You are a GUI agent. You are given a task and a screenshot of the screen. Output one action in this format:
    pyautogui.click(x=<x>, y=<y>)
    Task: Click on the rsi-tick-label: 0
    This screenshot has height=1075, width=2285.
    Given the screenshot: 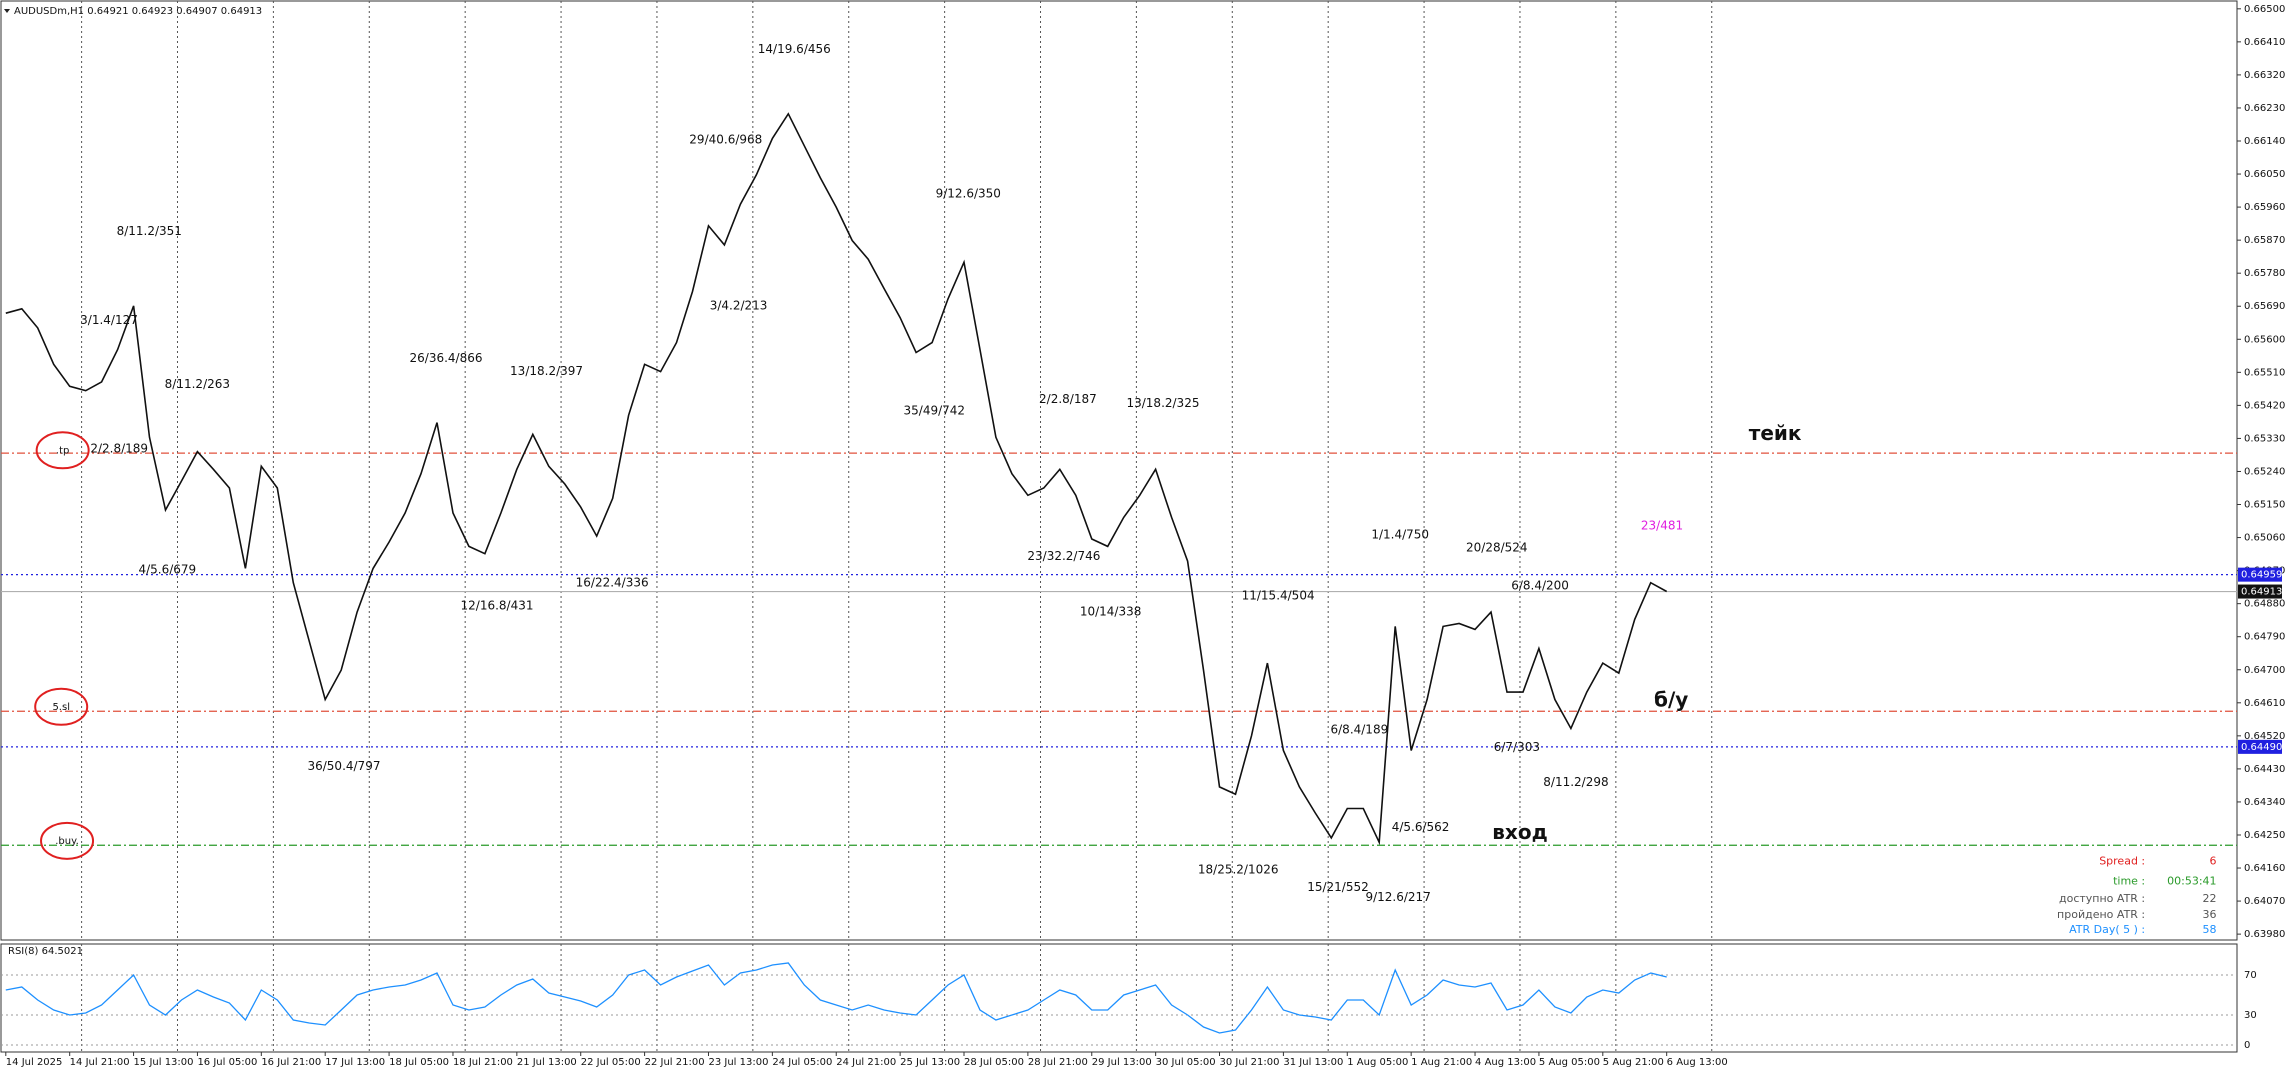 What is the action you would take?
    pyautogui.click(x=2247, y=1045)
    